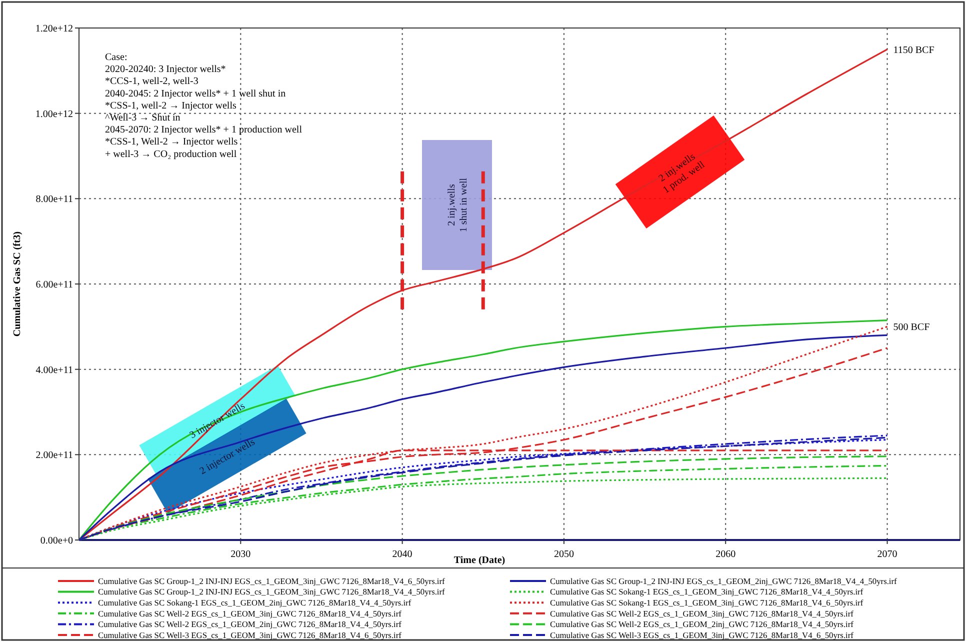  I want to click on legend-label: Cumulative Gas SC Group-1_2 INJ-INJ EGS_cs_1_GEOM_2inj_GWC 7126_8Mar18_V4_4_50yrs.irf, so click(724, 581).